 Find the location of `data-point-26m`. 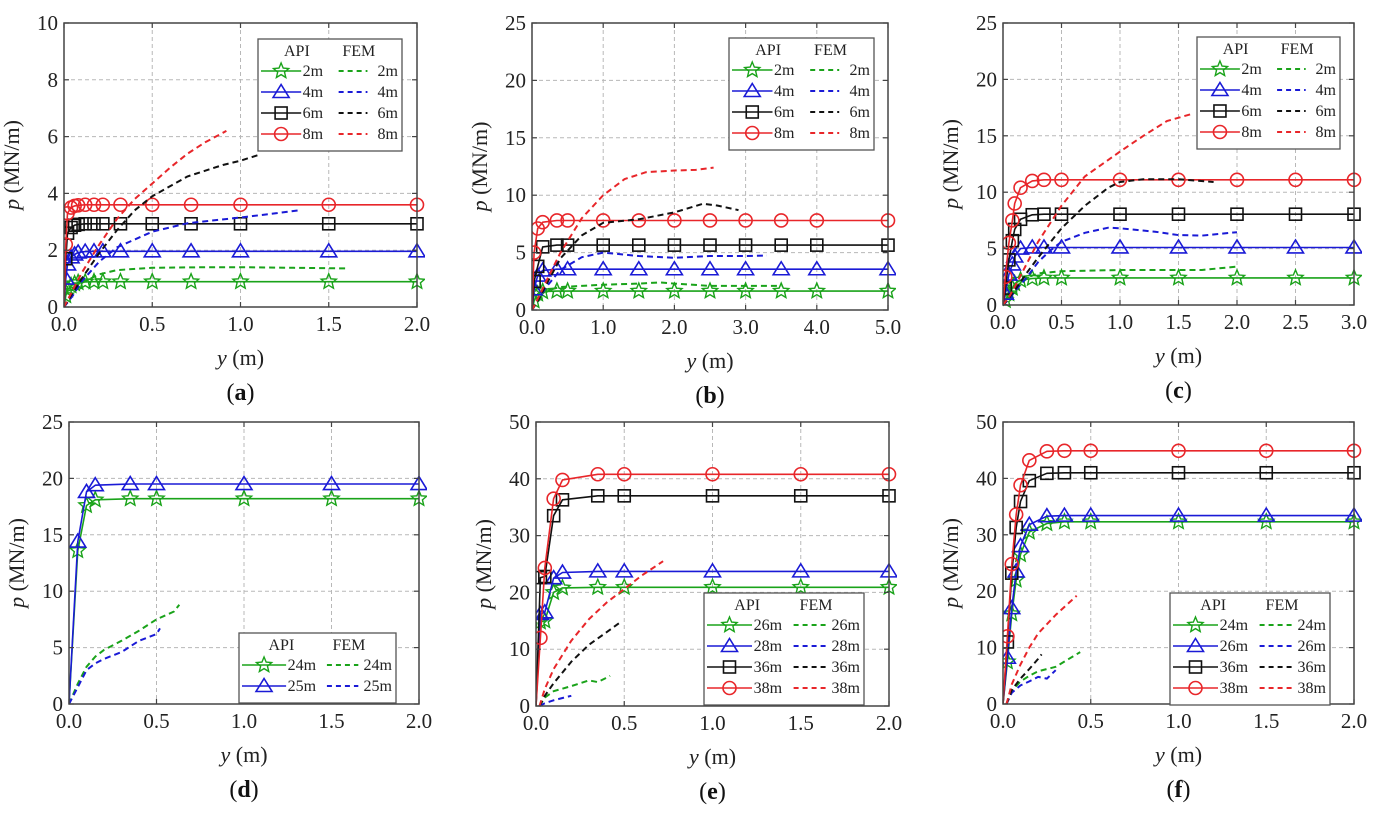

data-point-26m is located at coordinates (1064, 514).